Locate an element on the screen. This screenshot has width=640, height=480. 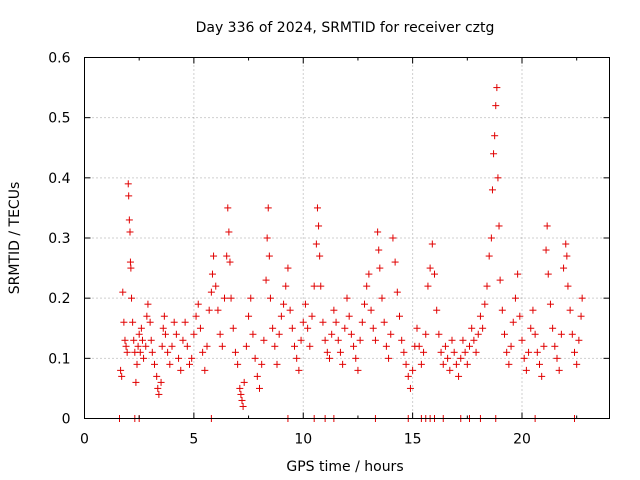
y-tick-label: 0.4 is located at coordinates (59, 179).